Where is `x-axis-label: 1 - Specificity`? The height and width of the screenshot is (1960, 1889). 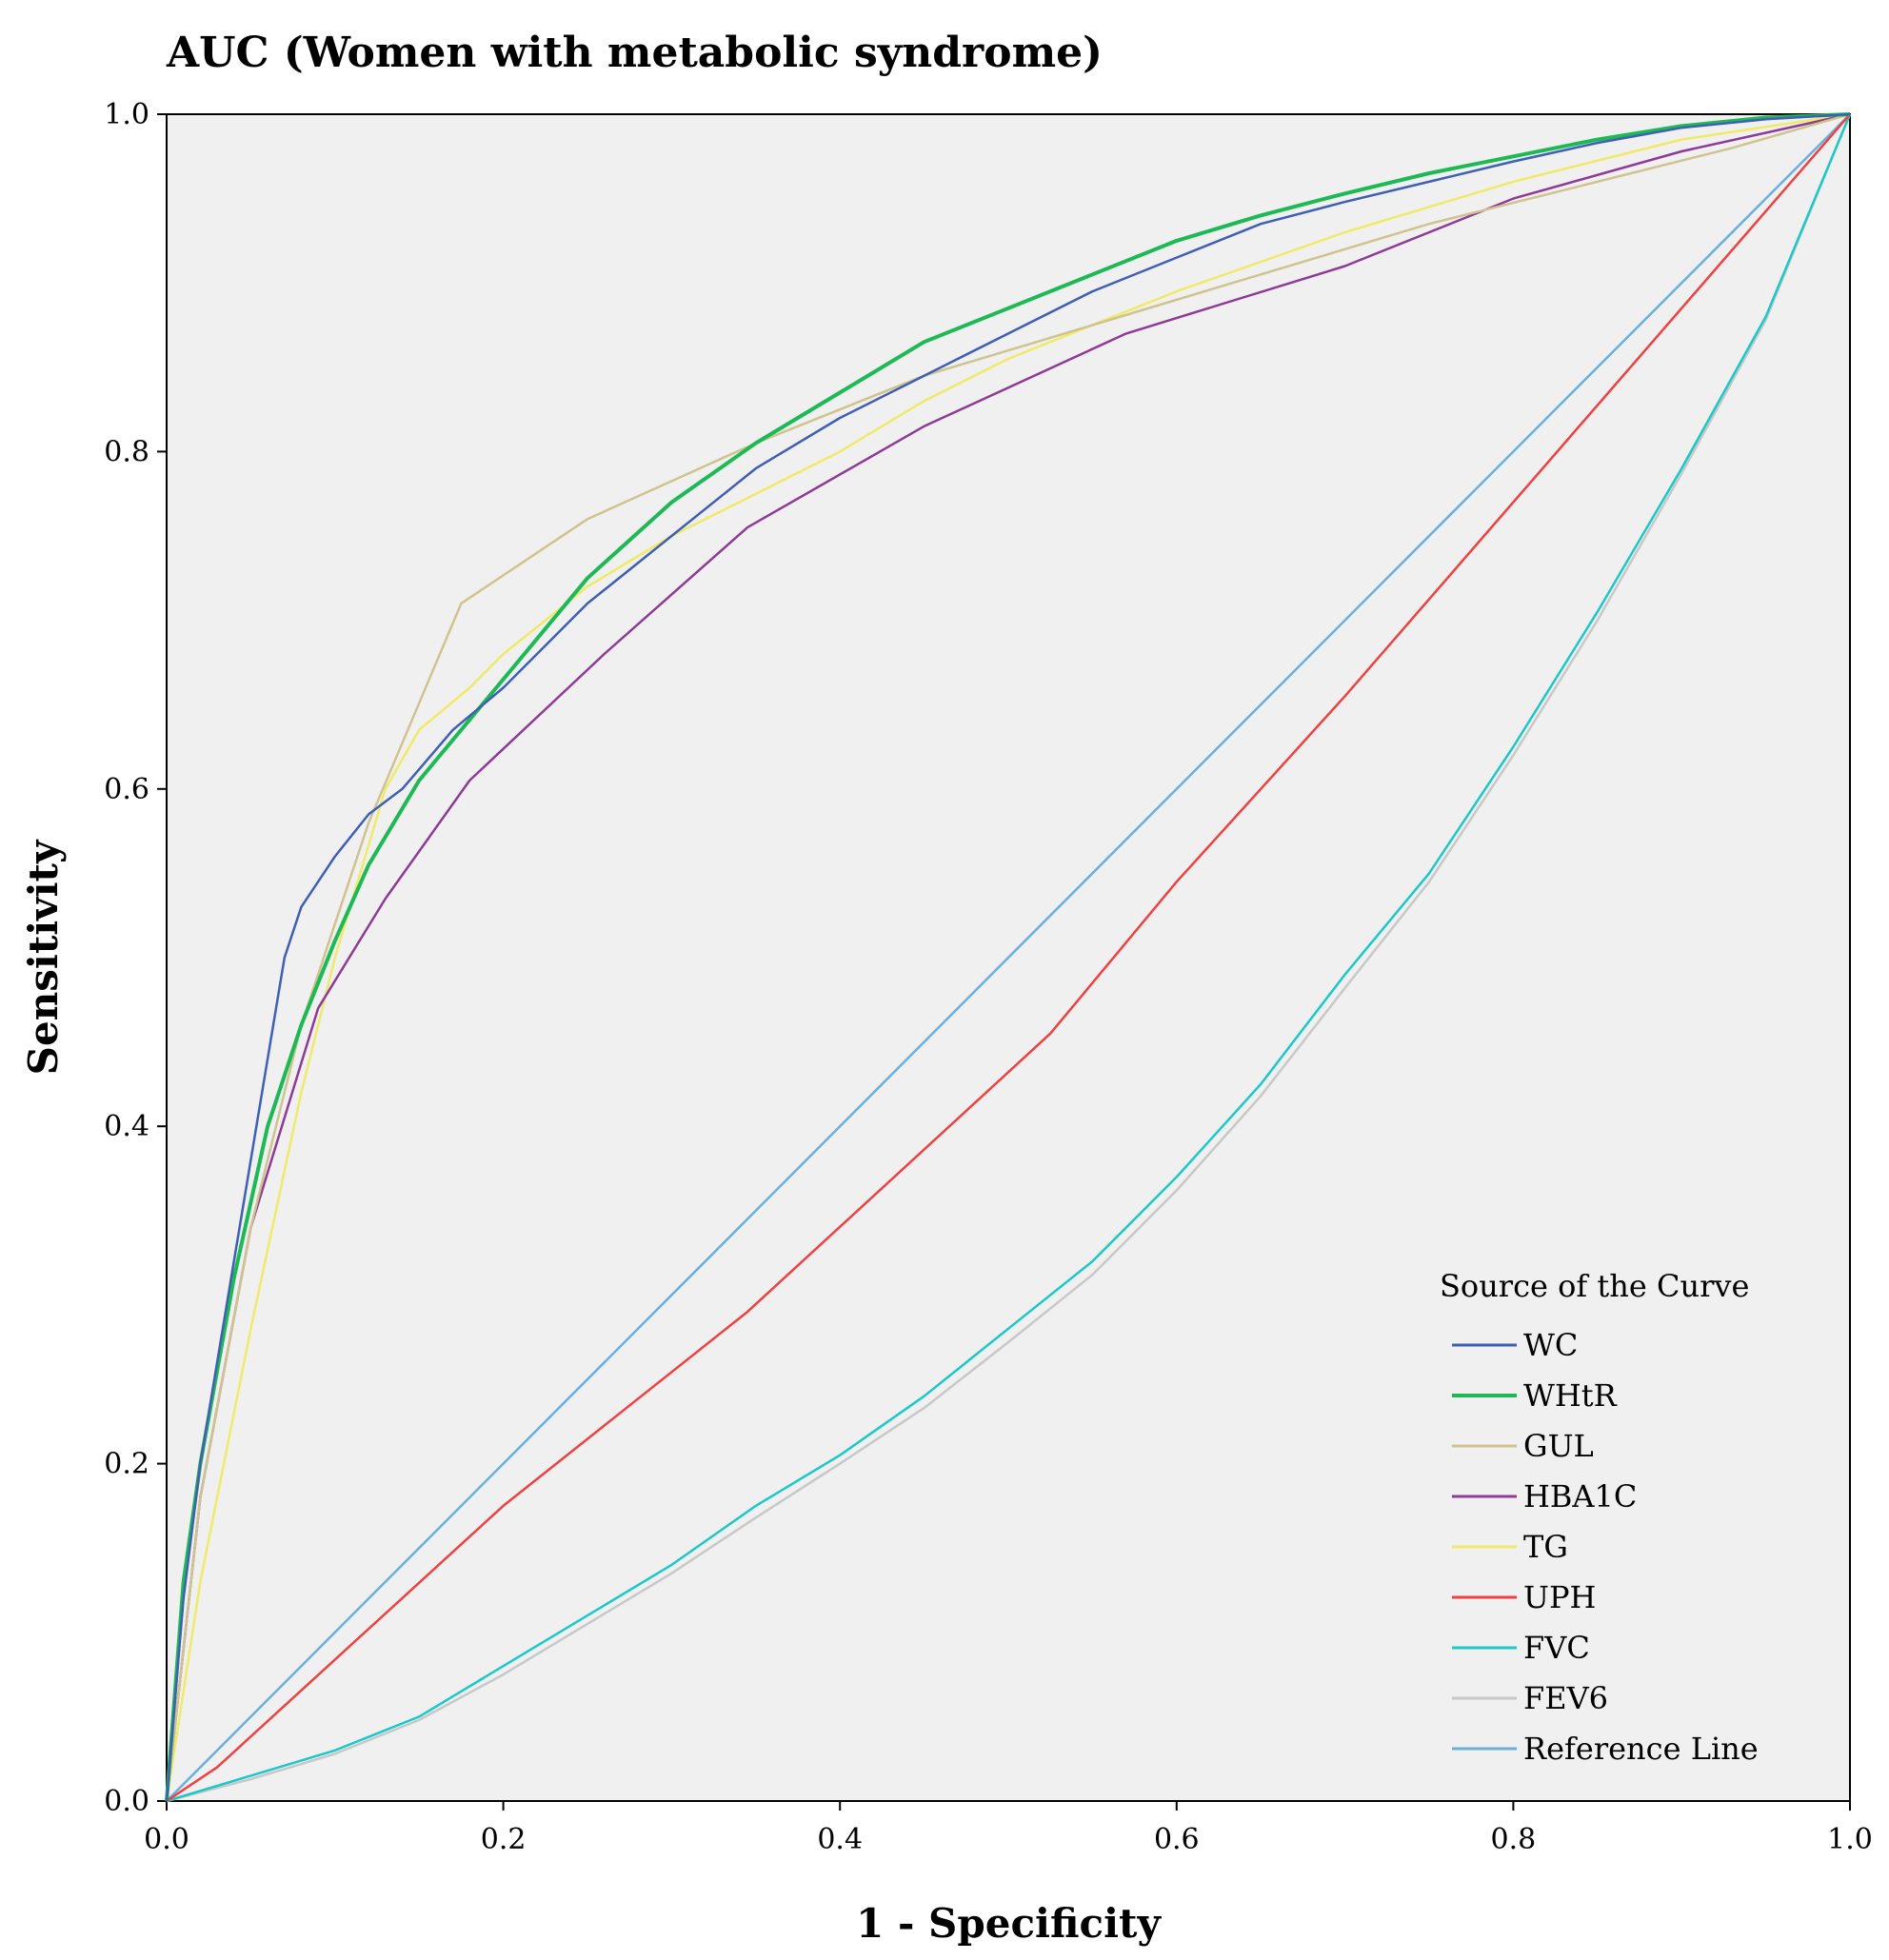
x-axis-label: 1 - Specificity is located at coordinates (1009, 1924).